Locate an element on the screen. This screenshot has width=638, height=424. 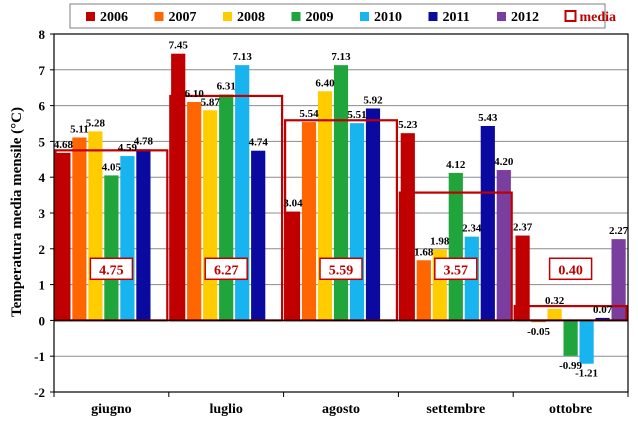
bar-2009-giugno is located at coordinates (111, 248).